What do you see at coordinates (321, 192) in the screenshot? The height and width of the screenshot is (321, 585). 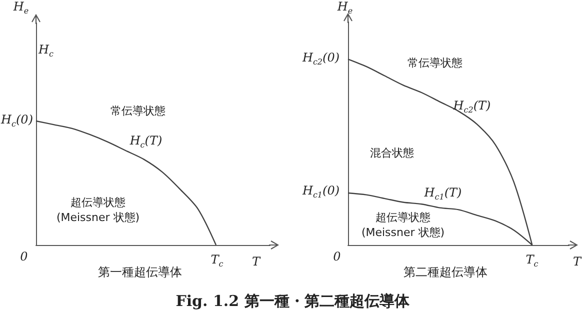 I see `text: H$_{c1}$(0)` at bounding box center [321, 192].